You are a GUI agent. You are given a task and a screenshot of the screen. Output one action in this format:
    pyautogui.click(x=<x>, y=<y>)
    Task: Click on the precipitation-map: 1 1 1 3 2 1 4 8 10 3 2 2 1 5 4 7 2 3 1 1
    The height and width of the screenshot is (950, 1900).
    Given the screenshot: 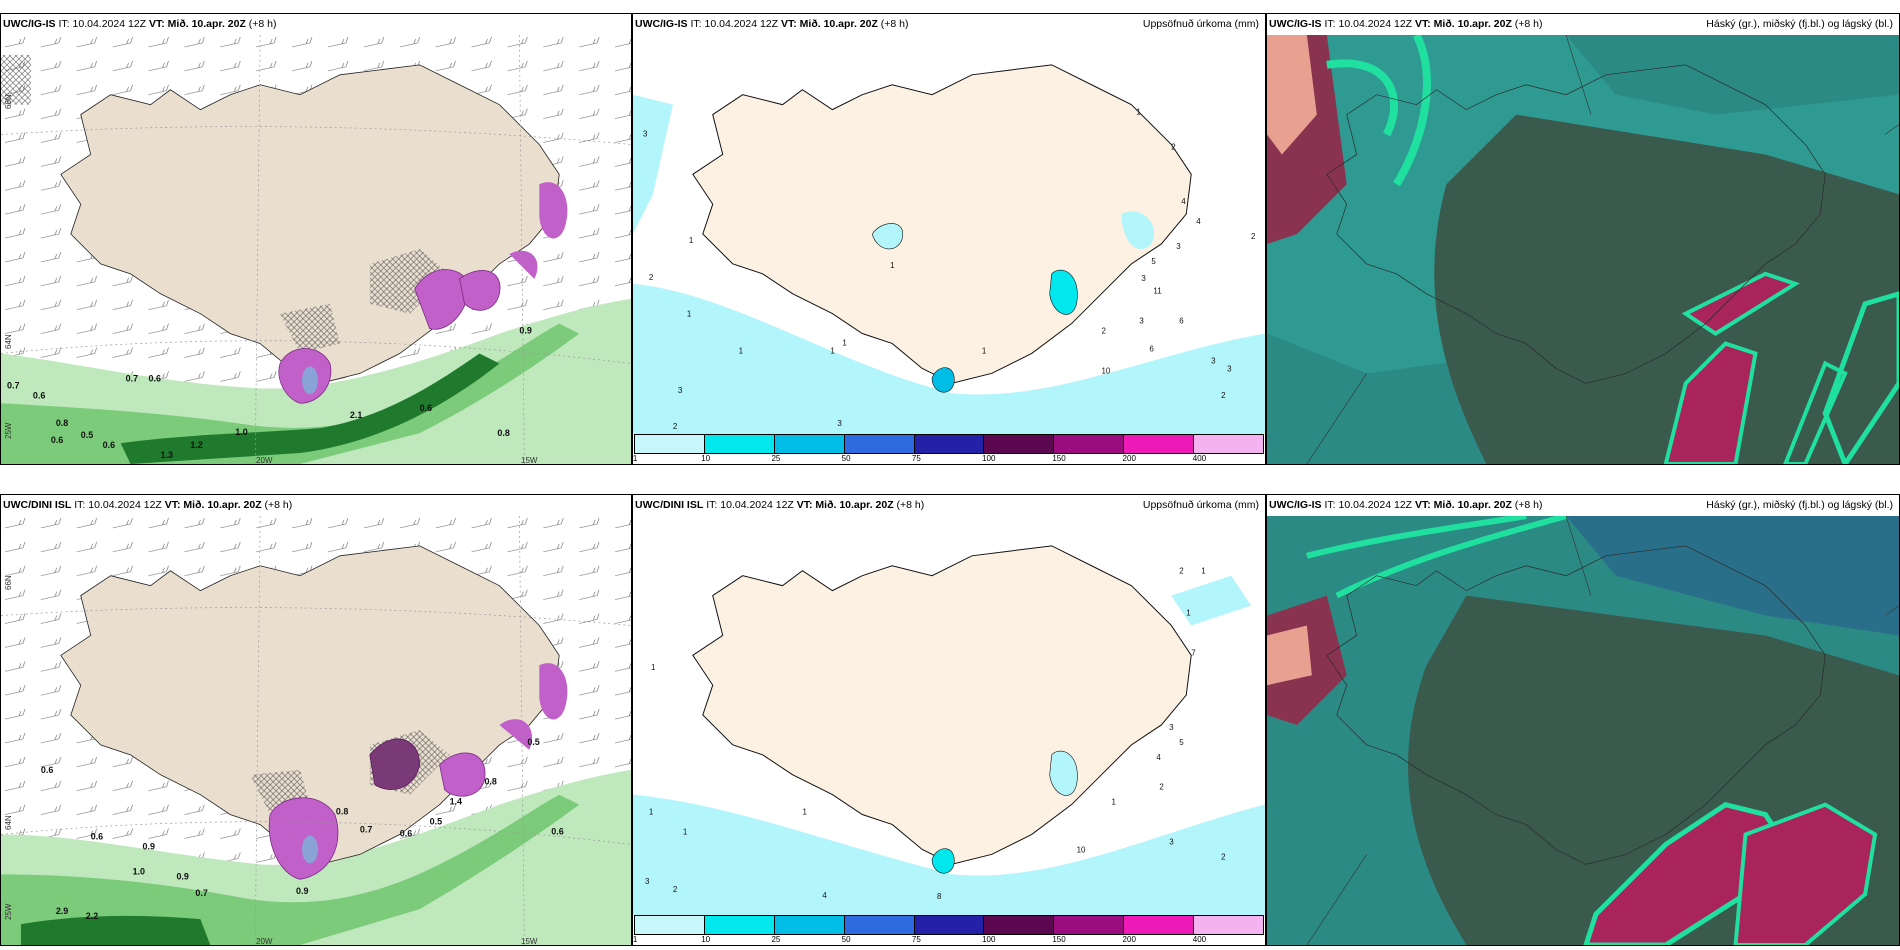 What is the action you would take?
    pyautogui.click(x=949, y=715)
    